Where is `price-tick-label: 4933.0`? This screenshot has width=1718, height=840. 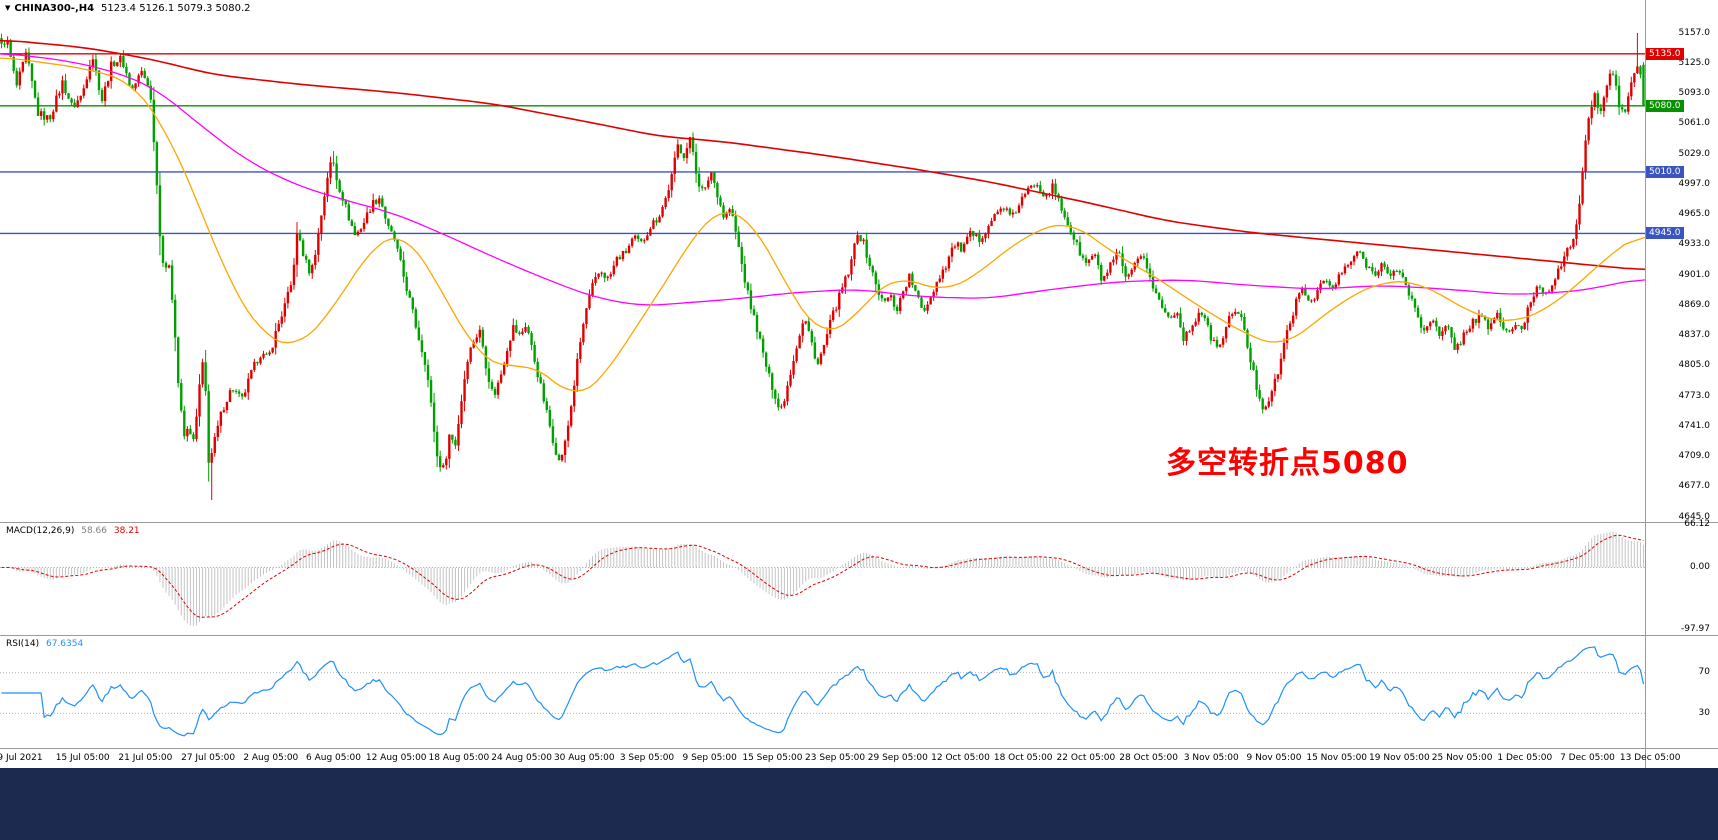 price-tick-label: 4933.0 is located at coordinates (1694, 244).